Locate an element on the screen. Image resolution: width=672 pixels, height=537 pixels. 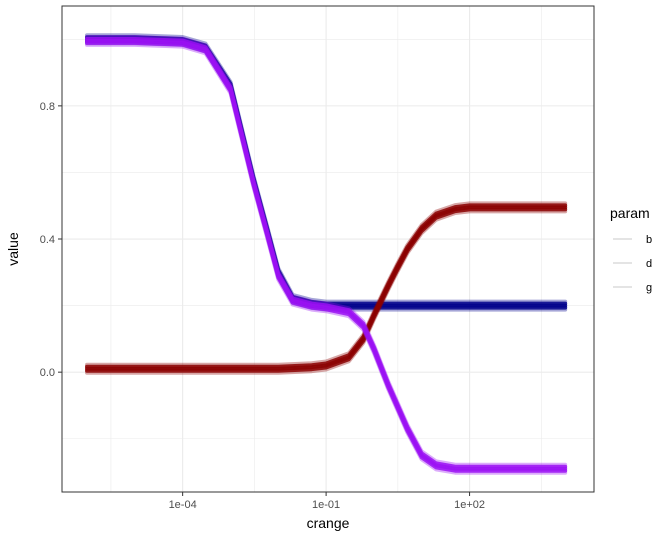
x-axis-title: crange is located at coordinates (328, 523).